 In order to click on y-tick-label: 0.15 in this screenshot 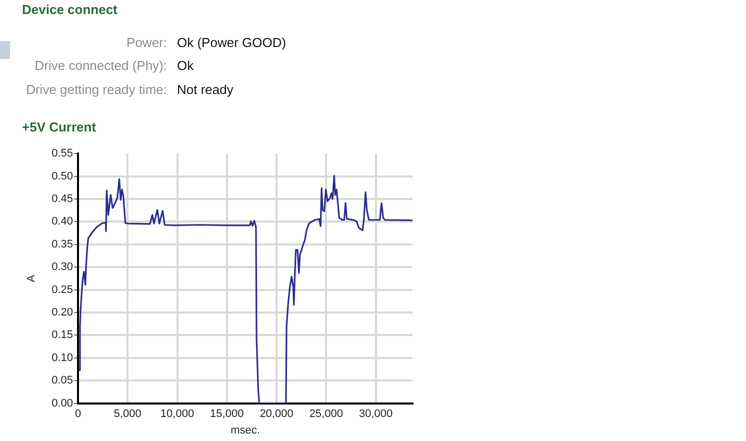, I will do `click(62, 335)`.